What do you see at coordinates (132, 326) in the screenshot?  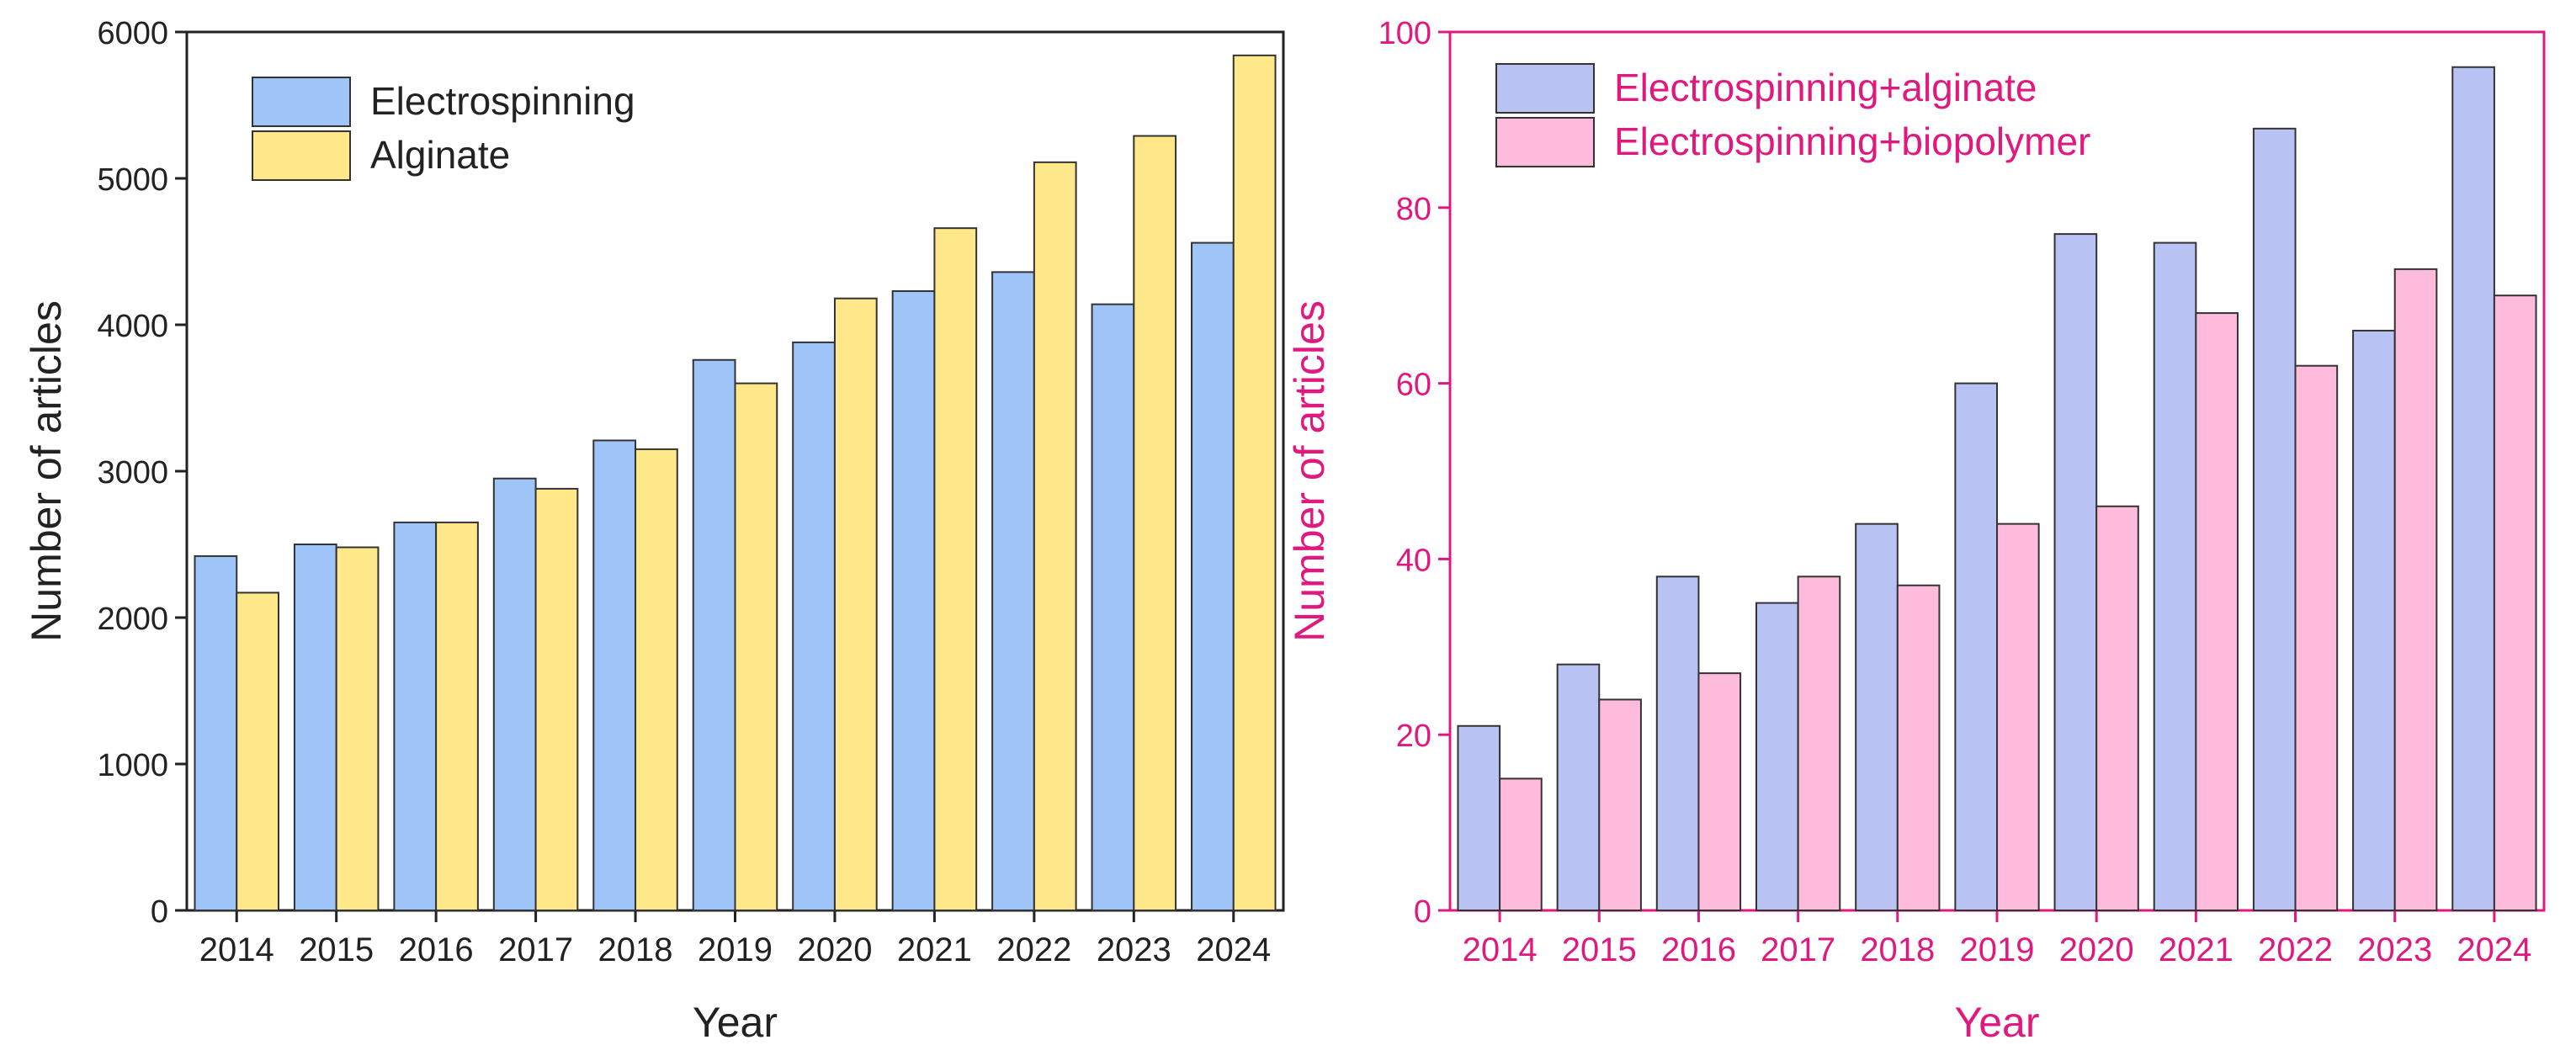 I see `y-tick-label: 4000` at bounding box center [132, 326].